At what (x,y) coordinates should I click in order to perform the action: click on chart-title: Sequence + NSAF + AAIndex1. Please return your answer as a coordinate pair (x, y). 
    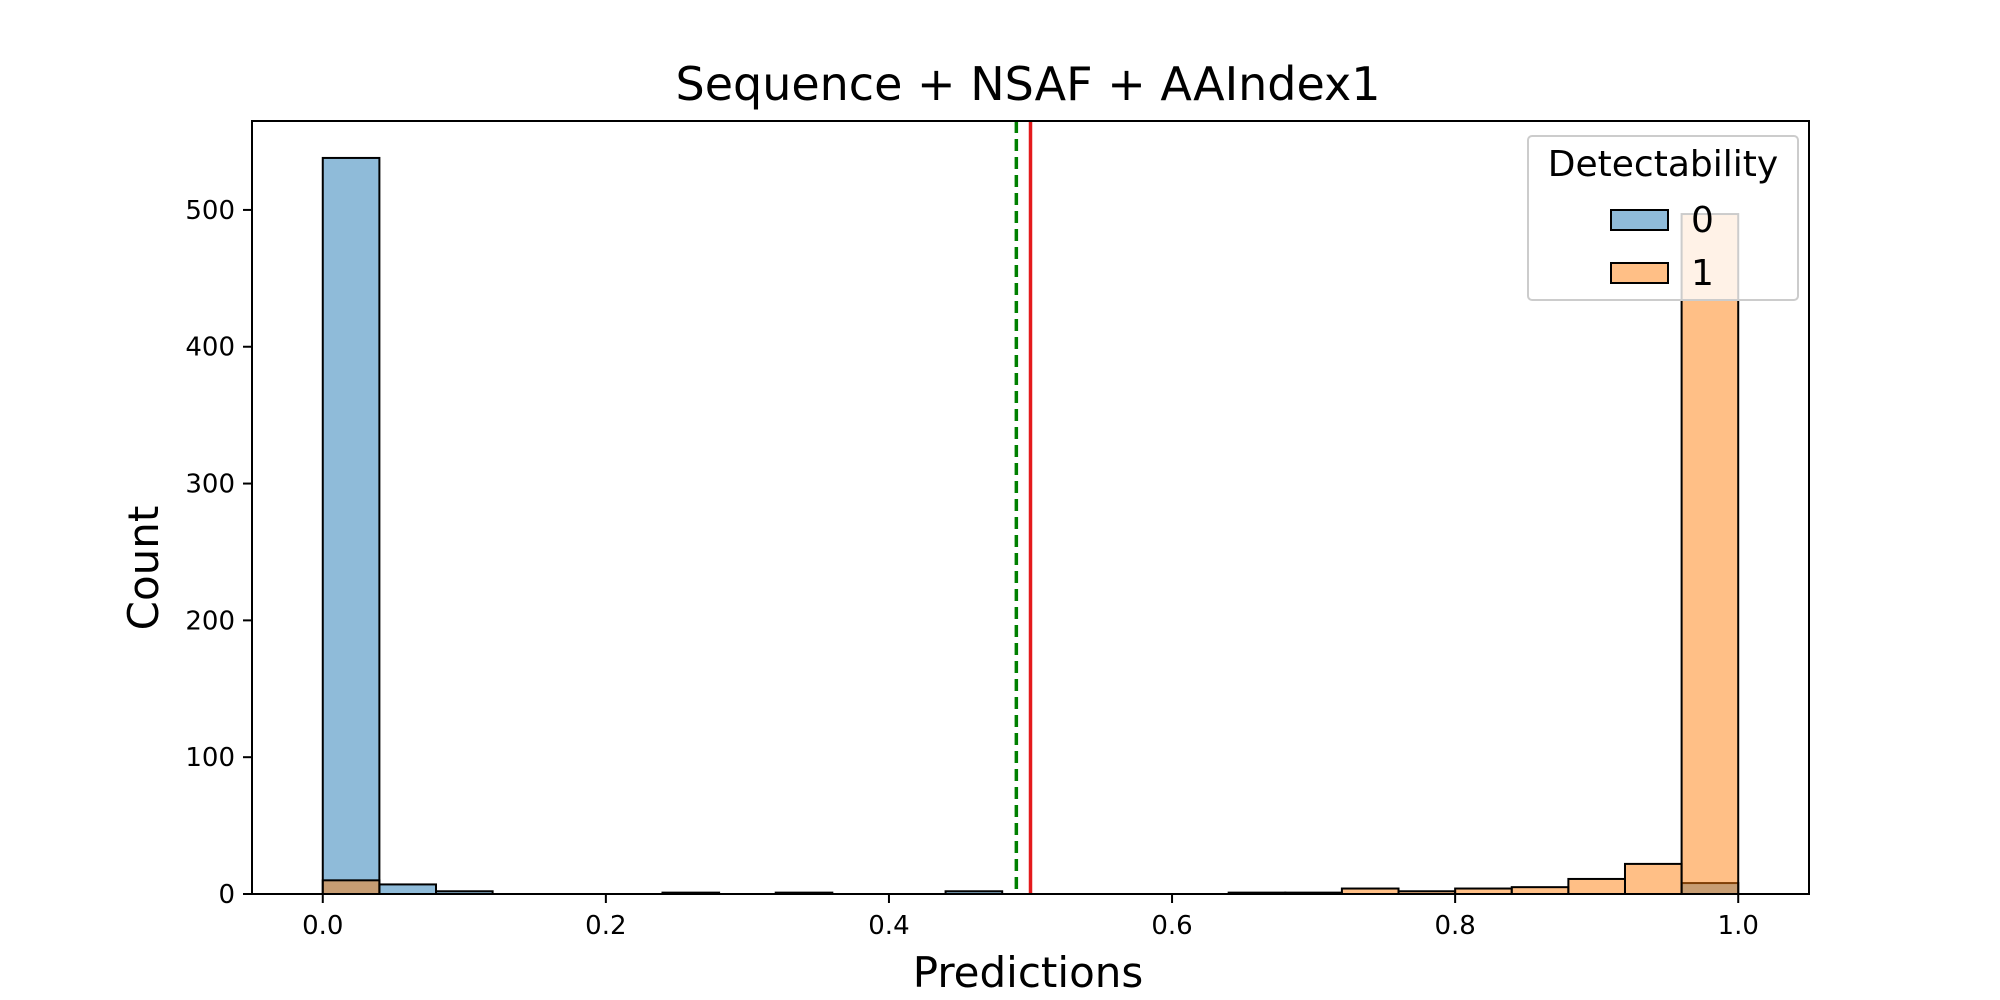
    Looking at the image, I should click on (1028, 84).